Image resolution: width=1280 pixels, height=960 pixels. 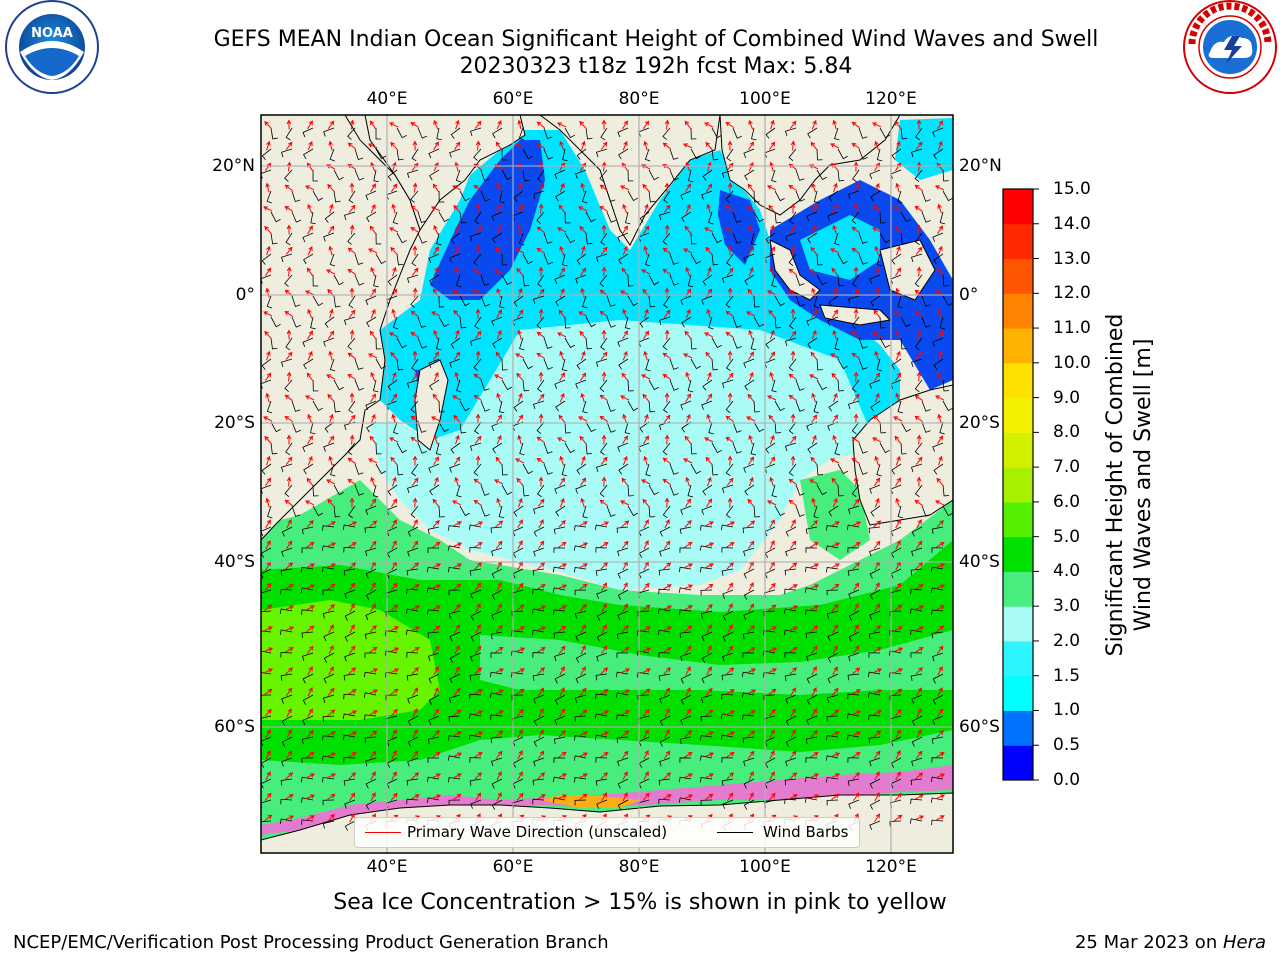 I want to click on legend-wave-label: Primary Wave Direction (unscaled), so click(x=537, y=832).